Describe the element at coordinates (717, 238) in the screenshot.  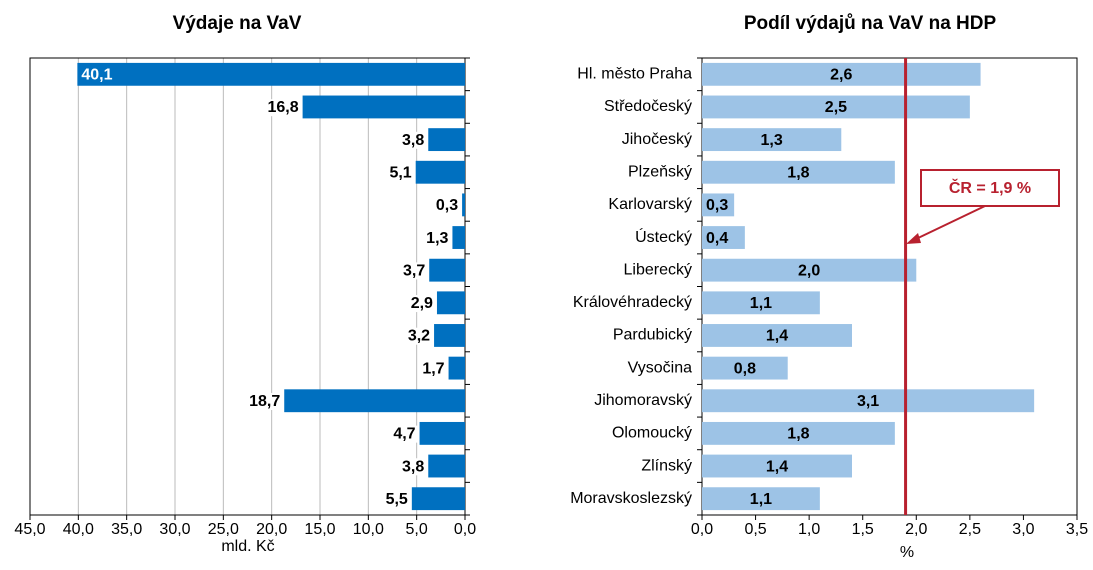
I see `data-label: 0,4` at that location.